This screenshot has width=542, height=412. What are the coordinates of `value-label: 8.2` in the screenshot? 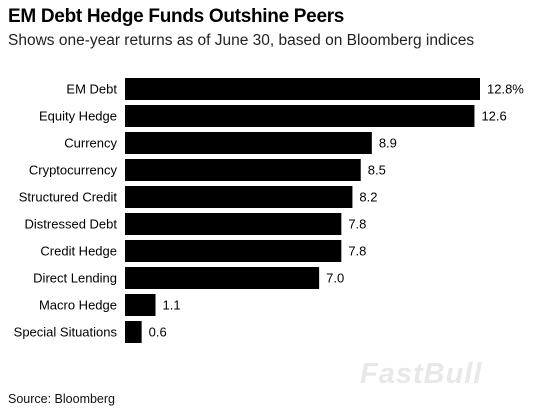 It's located at (368, 197).